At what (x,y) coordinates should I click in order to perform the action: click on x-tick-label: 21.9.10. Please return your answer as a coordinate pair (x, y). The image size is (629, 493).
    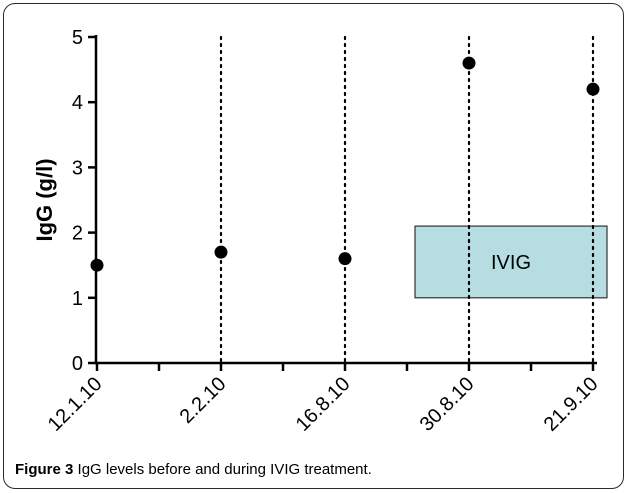
    Looking at the image, I should click on (571, 404).